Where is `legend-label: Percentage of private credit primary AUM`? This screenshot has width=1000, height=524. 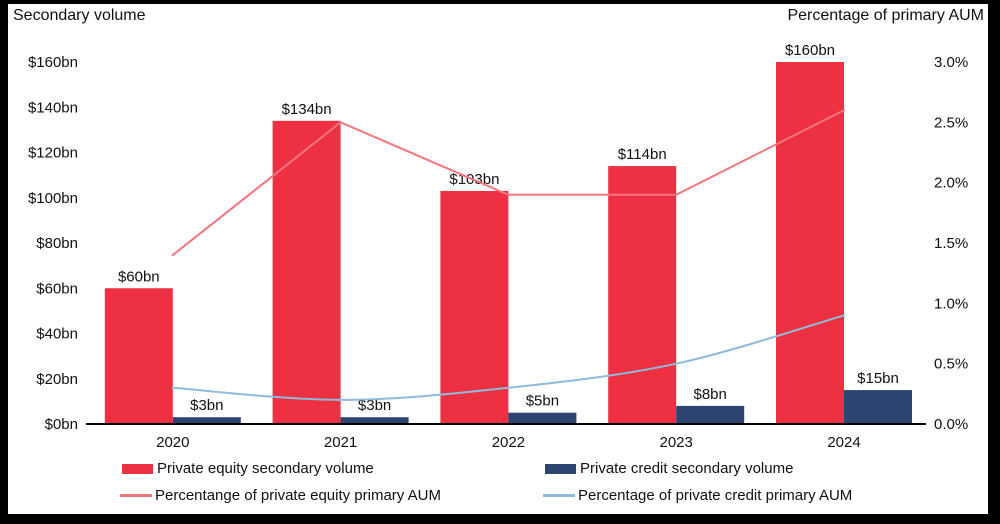 legend-label: Percentage of private credit primary AUM is located at coordinates (715, 495).